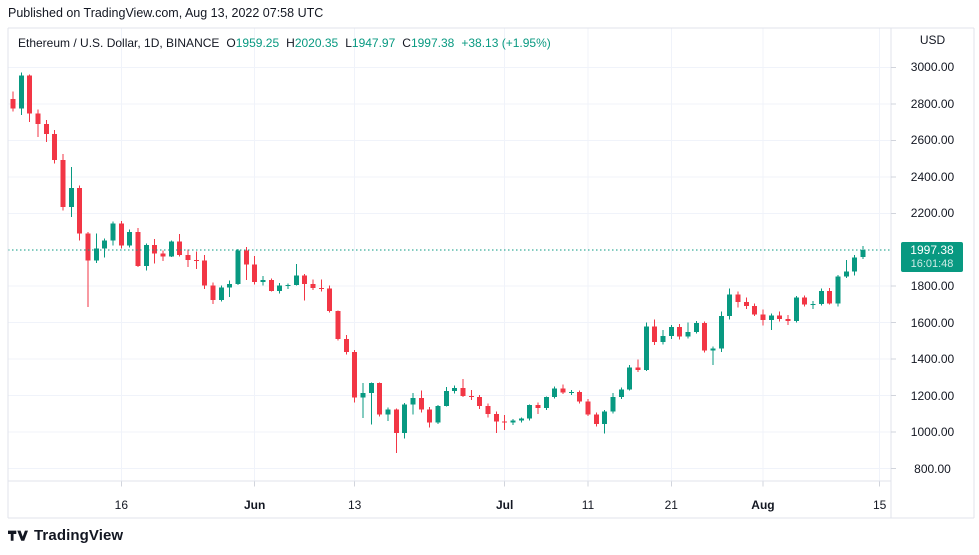  I want to click on legend-close: C1997.38, so click(428, 43).